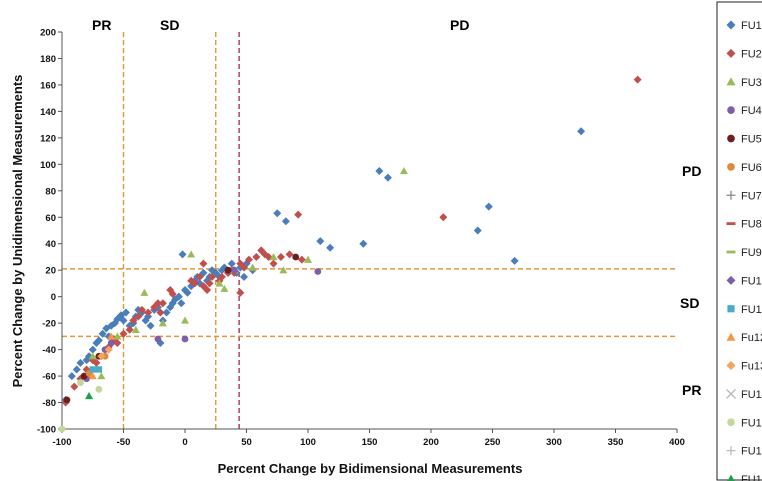 The image size is (762, 481). Describe the element at coordinates (731, 81) in the screenshot. I see `legend-marker-fu3` at that location.